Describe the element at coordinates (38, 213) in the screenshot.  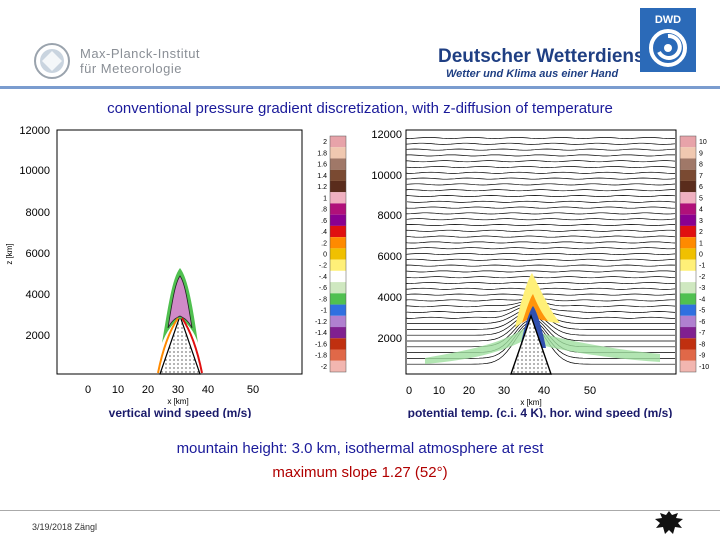
I see `left-y-tick: 8000` at that location.